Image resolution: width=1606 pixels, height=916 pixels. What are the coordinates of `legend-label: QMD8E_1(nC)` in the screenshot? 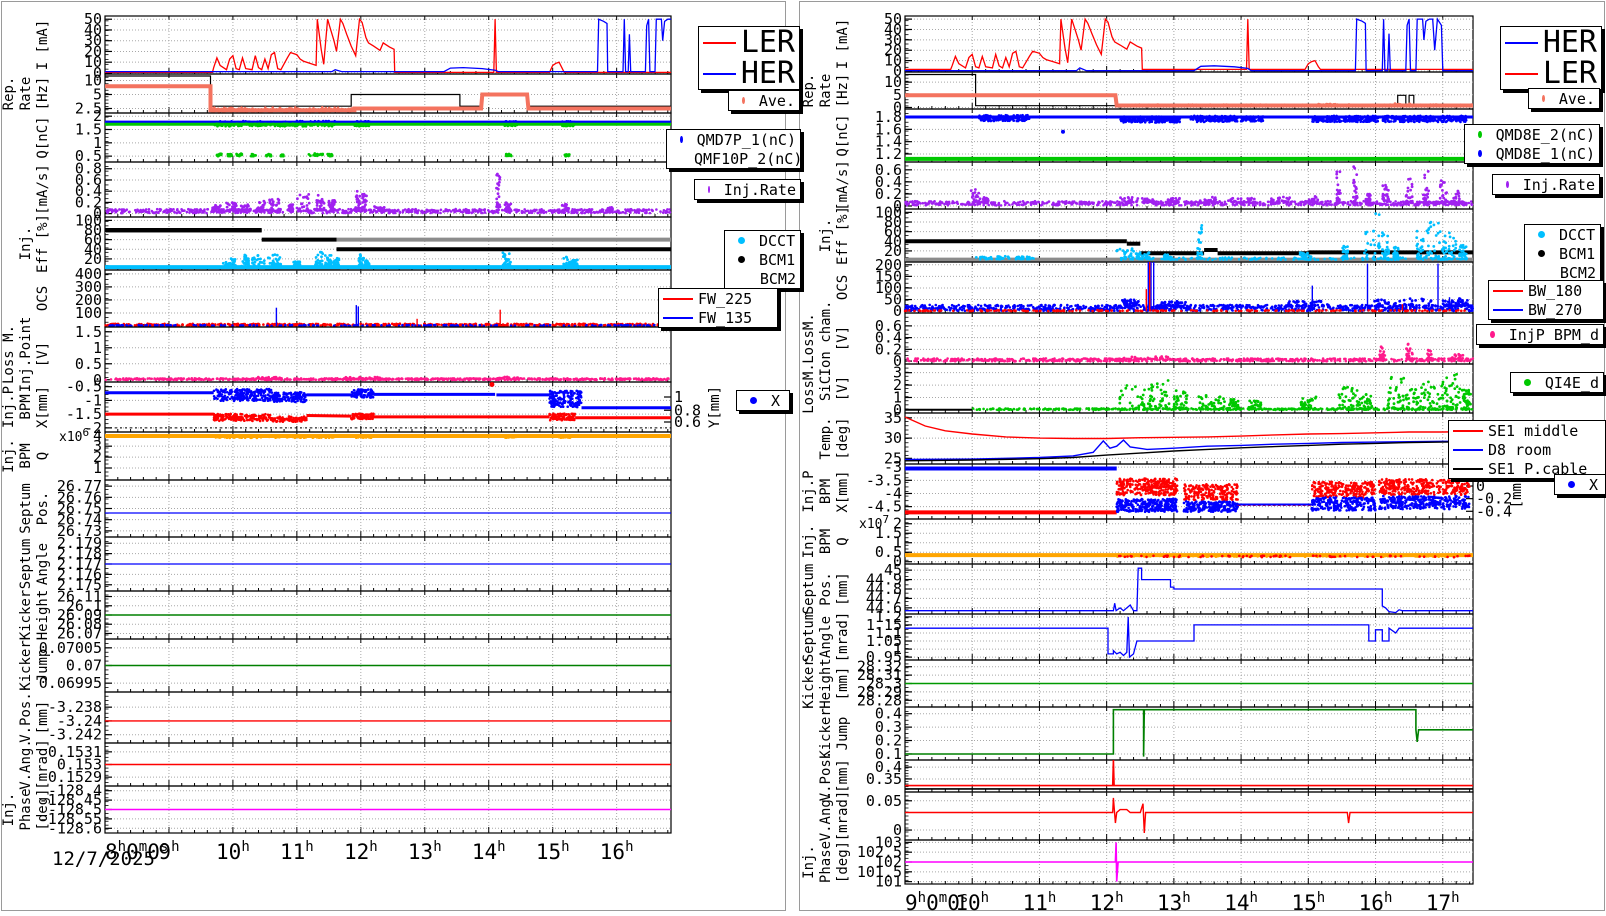 It's located at (1545, 154).